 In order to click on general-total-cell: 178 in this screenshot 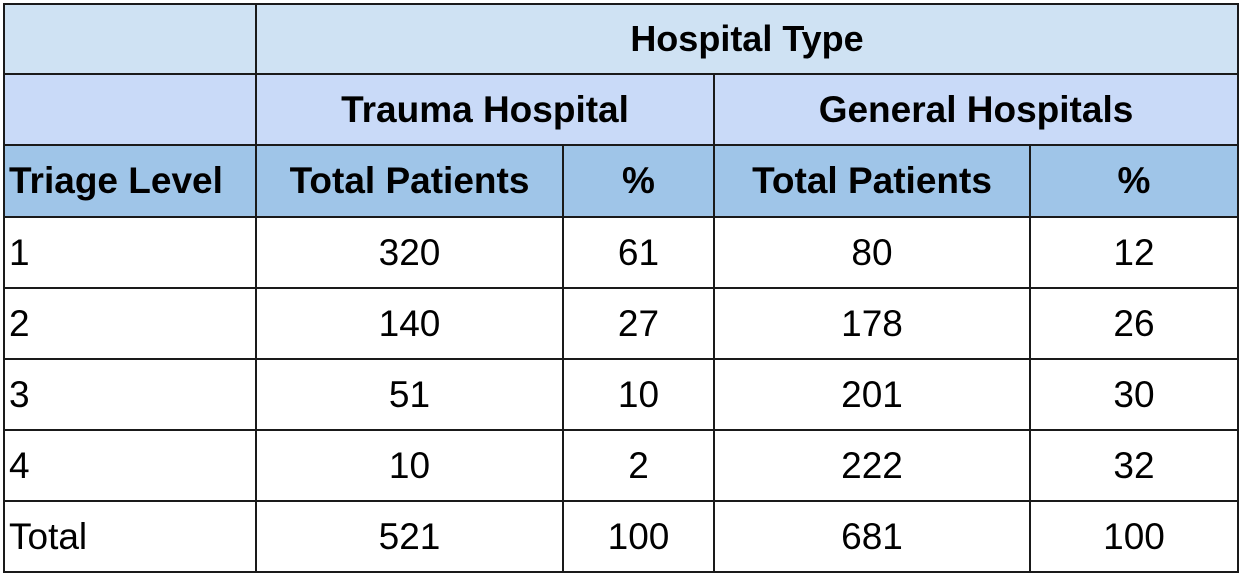, I will do `click(872, 323)`.